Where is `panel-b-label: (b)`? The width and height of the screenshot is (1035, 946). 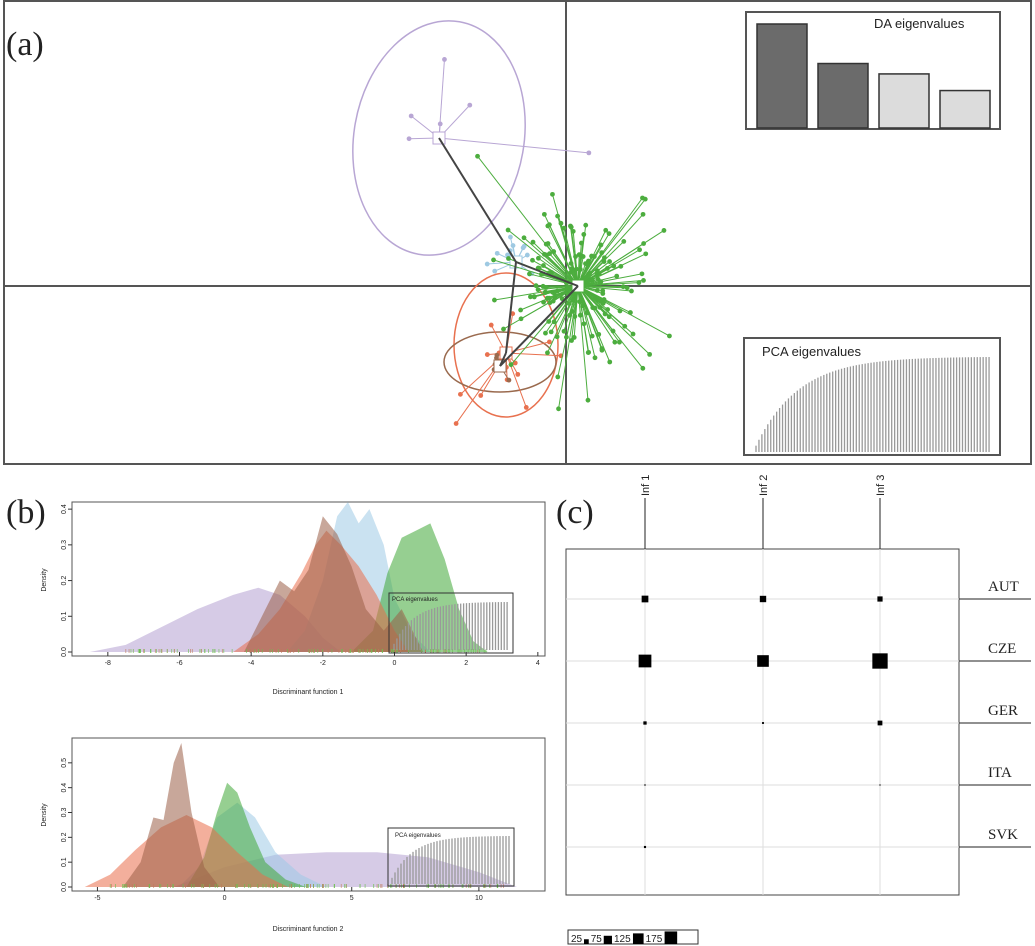 panel-b-label: (b) is located at coordinates (26, 512).